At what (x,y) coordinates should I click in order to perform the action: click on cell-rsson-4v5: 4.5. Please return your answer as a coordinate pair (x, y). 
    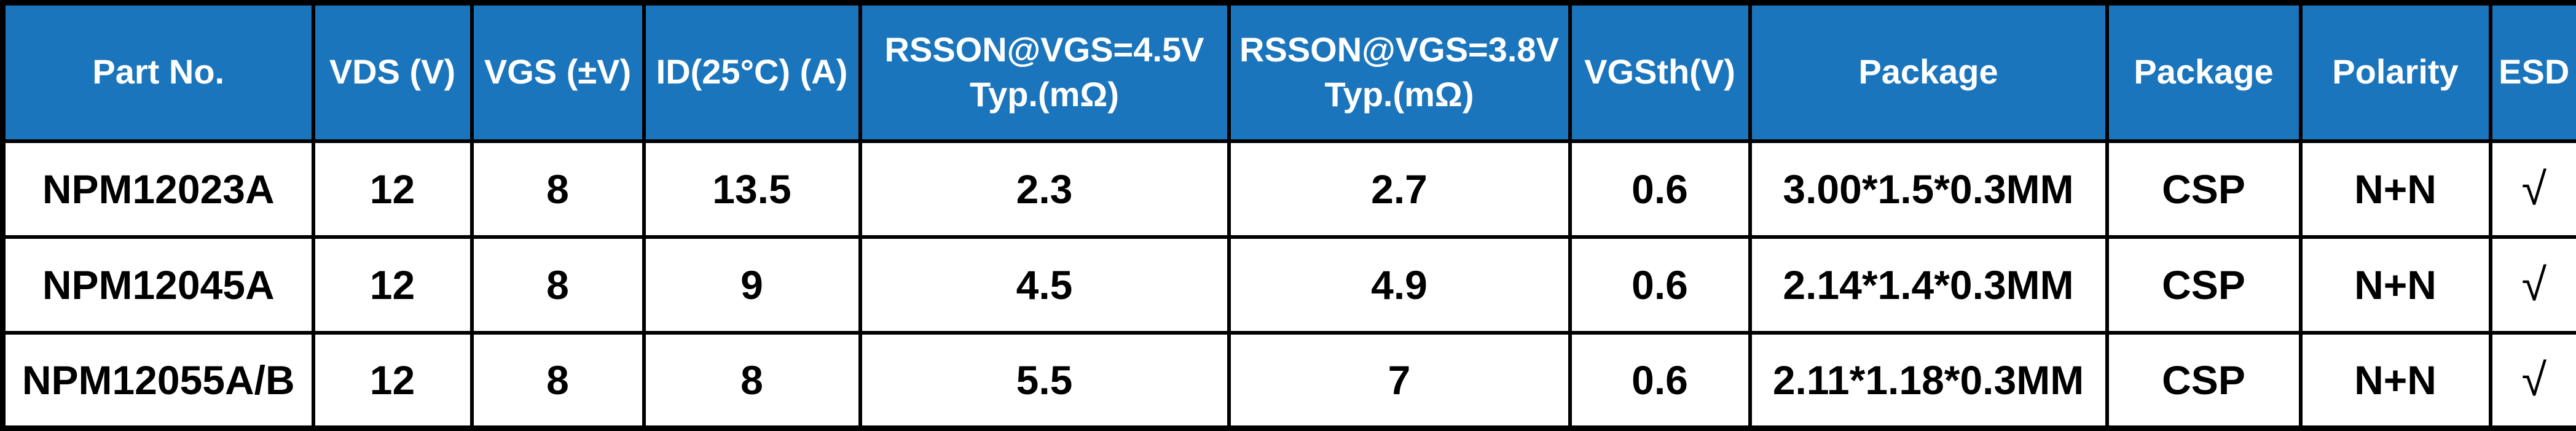
    Looking at the image, I should click on (1044, 285).